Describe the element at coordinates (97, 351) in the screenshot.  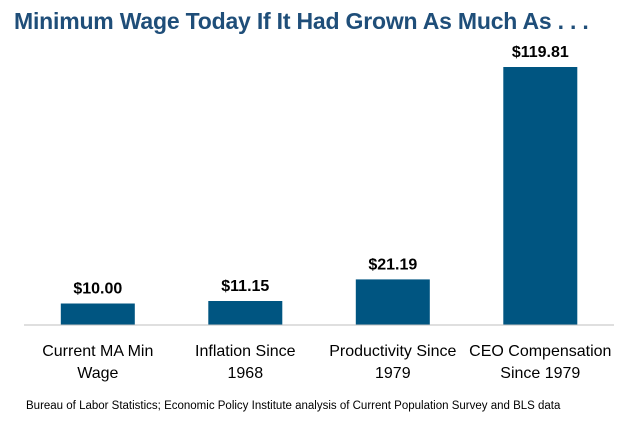
I see `category-label-1-line-1: Current MA Min` at that location.